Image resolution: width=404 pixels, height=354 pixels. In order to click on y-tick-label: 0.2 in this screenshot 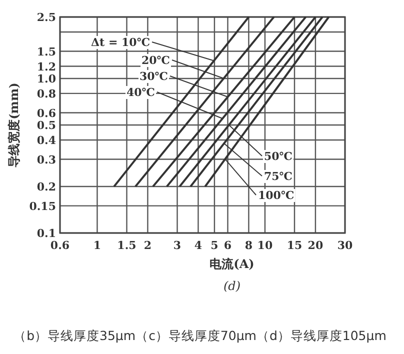, I will do `click(46, 187)`.